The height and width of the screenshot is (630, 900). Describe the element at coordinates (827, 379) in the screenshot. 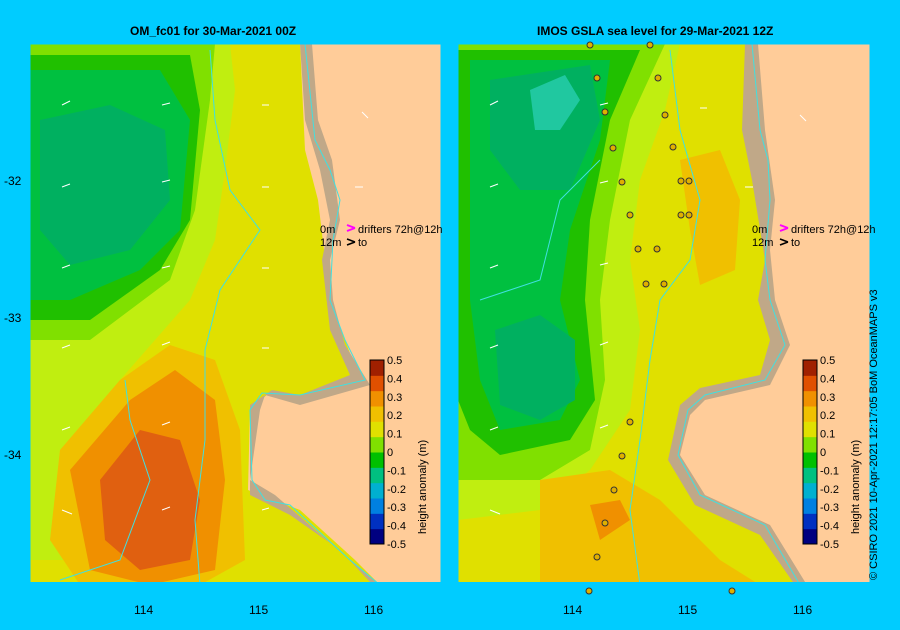

I see `right-colorbar-tick: 0.4` at that location.